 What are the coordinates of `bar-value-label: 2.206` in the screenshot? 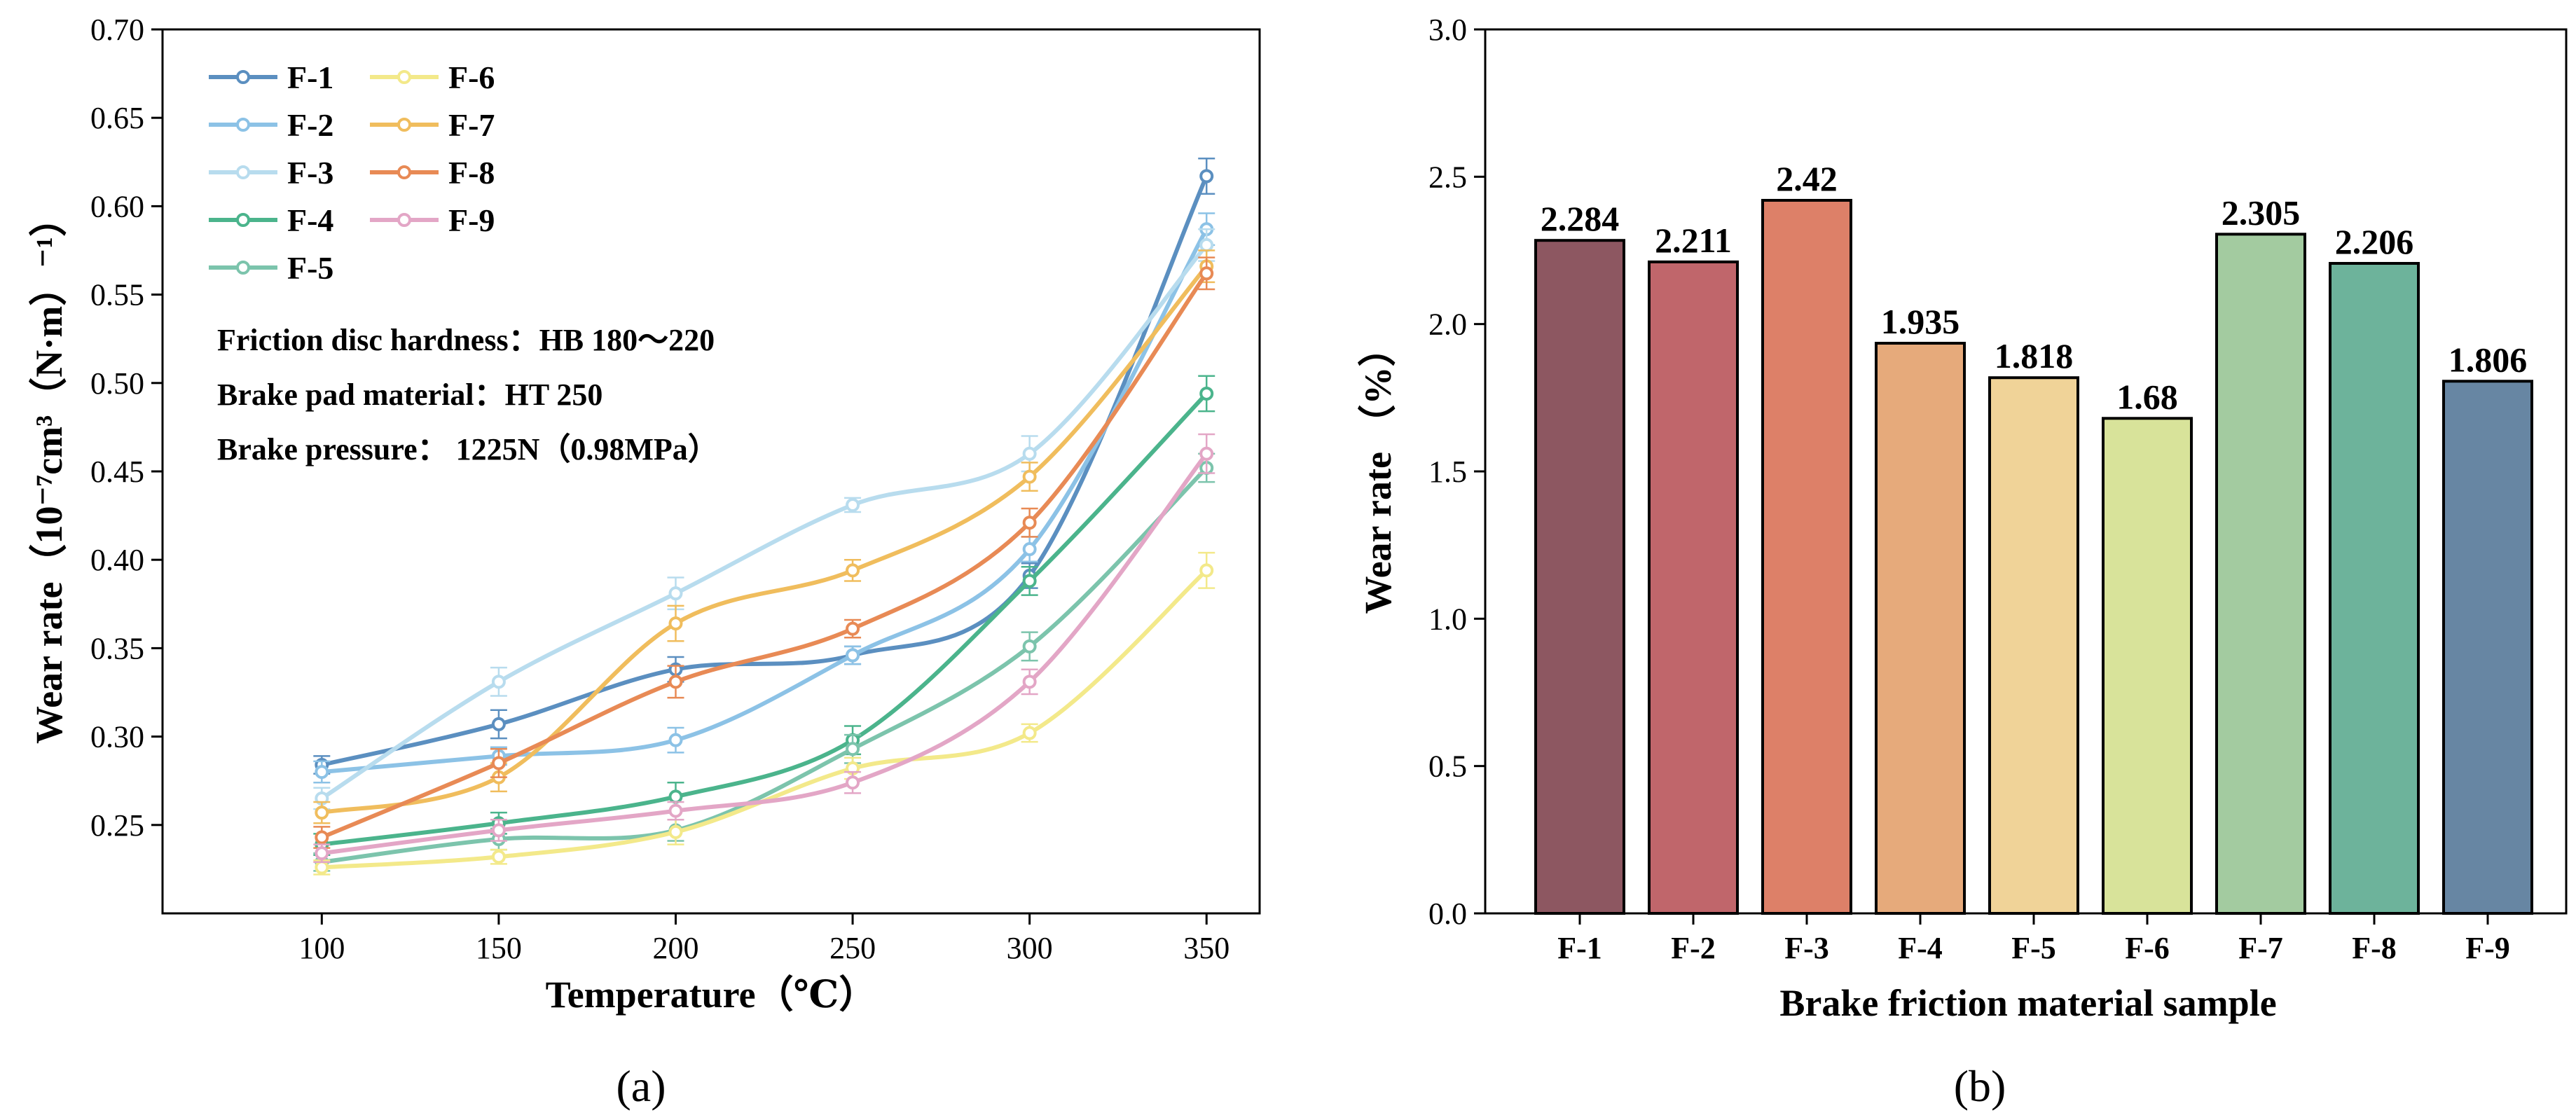 It's located at (2374, 241).